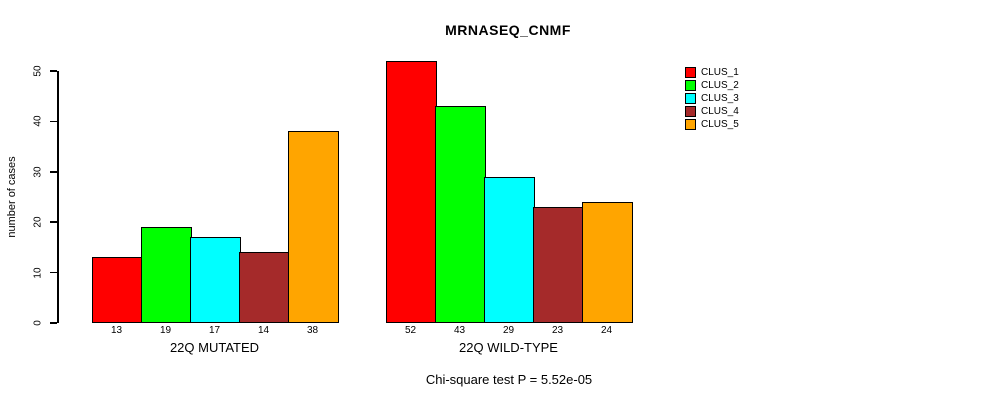 This screenshot has width=990, height=400. What do you see at coordinates (508, 330) in the screenshot?
I see `bar-value-label: 29` at bounding box center [508, 330].